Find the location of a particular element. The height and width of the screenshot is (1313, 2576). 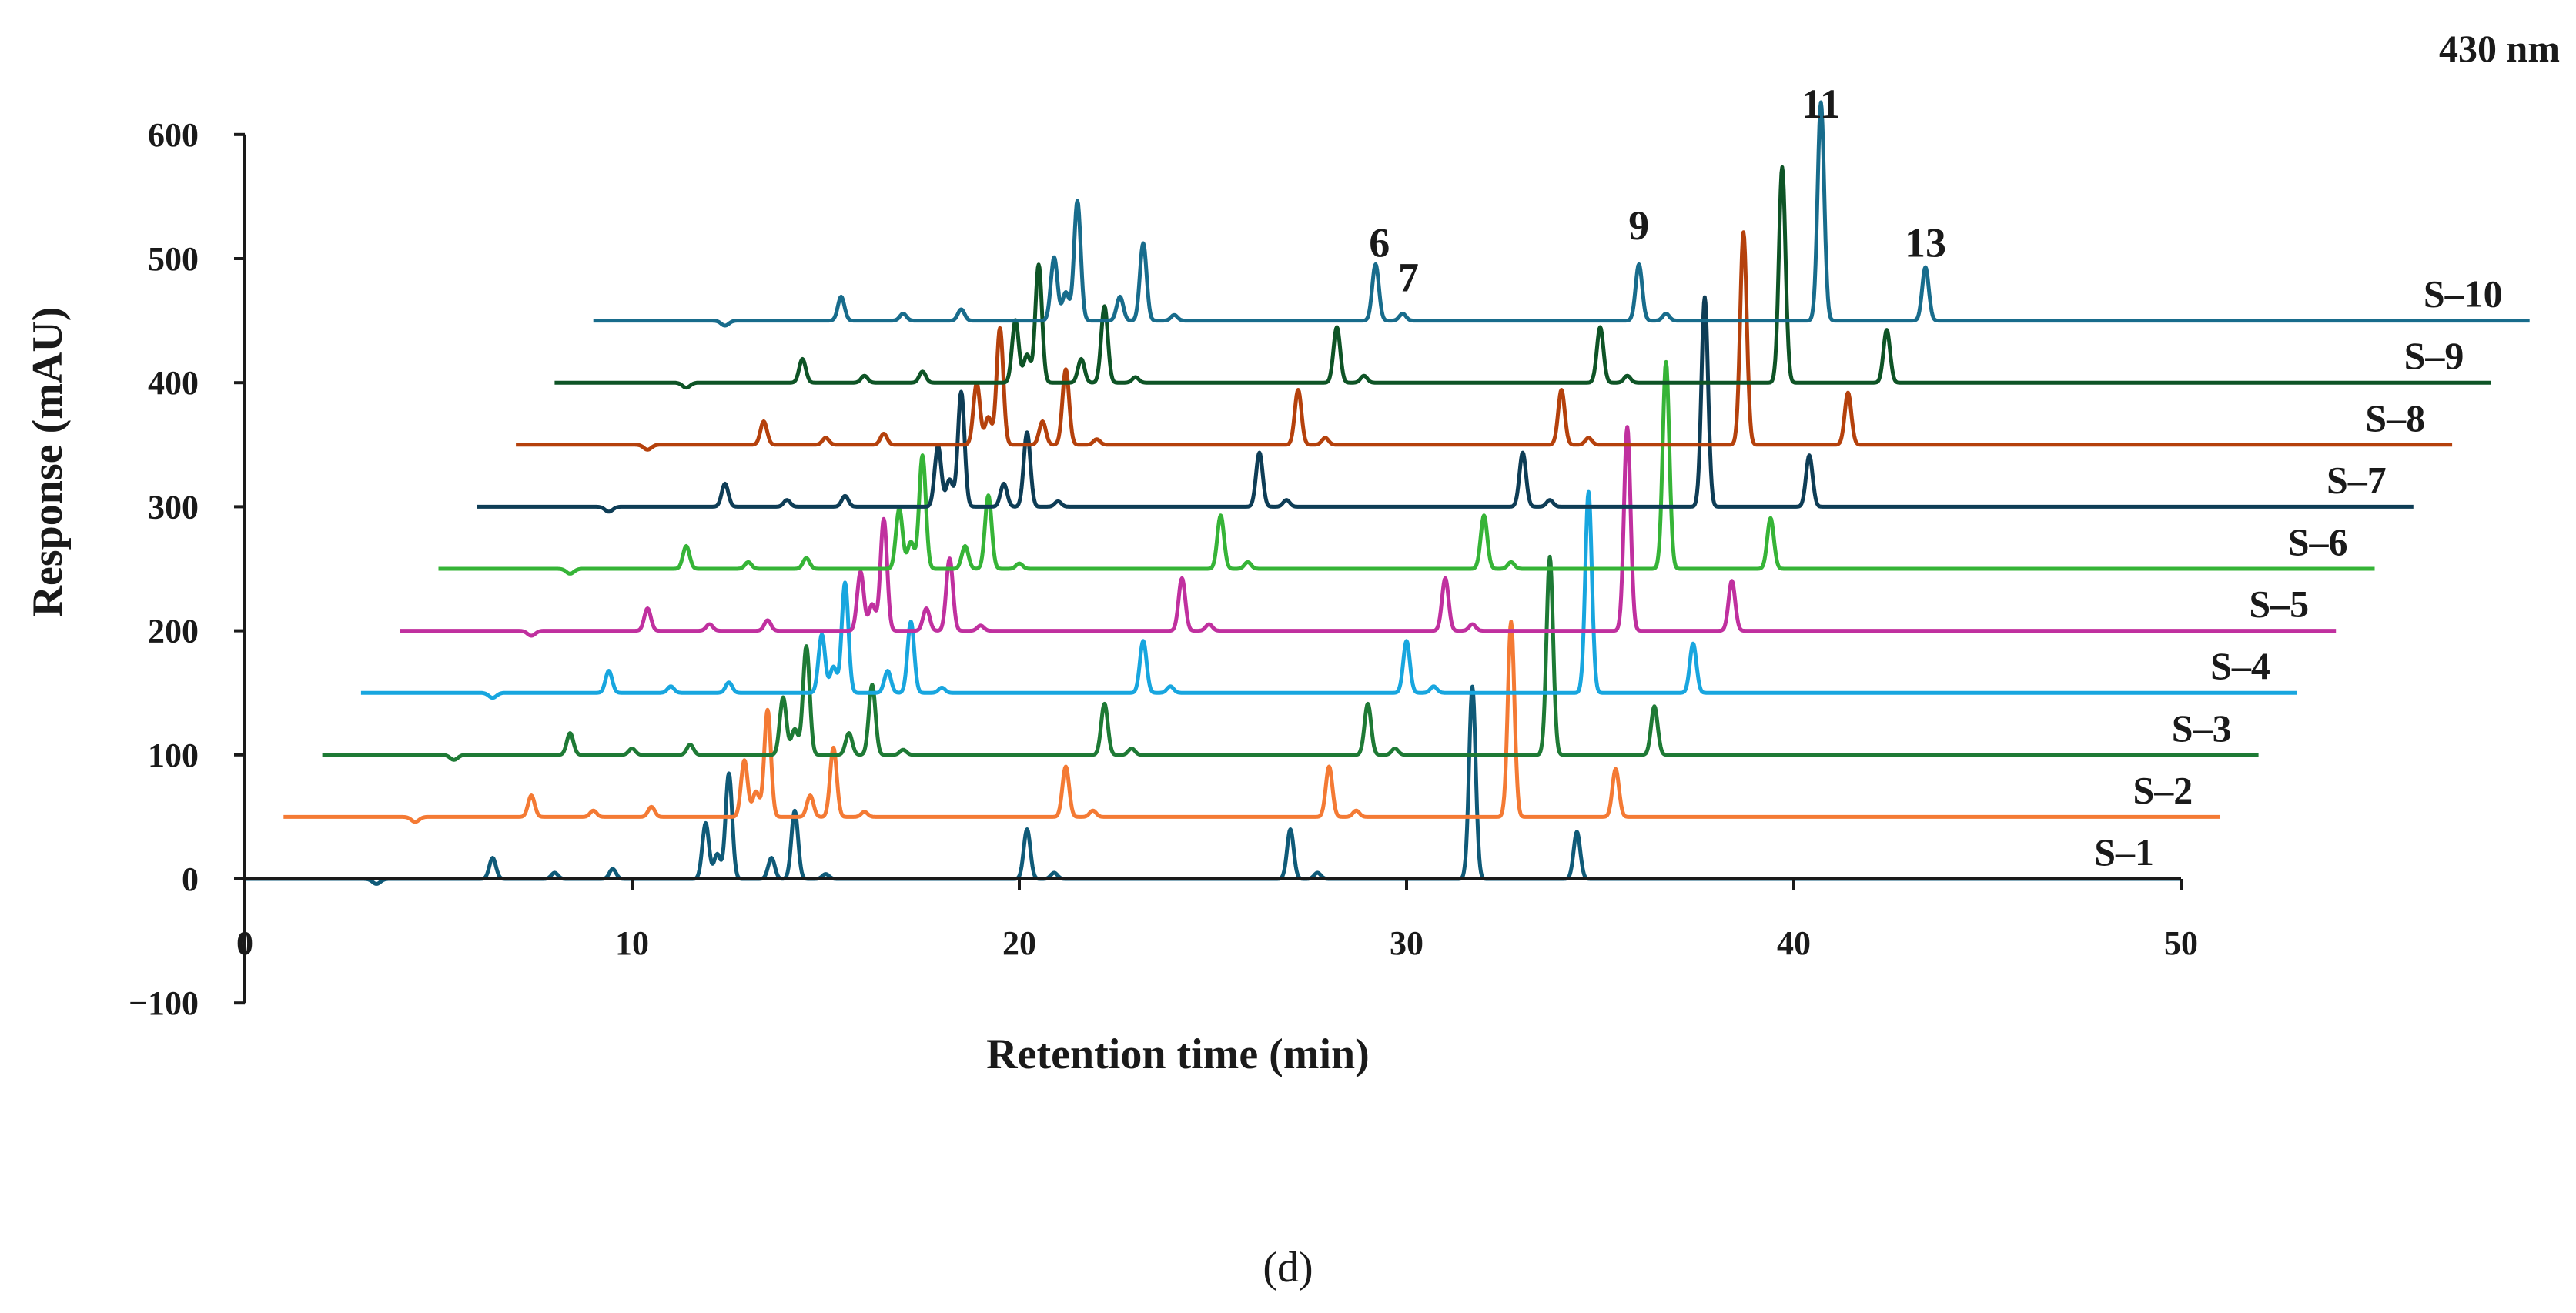

x-tick-label: 30 is located at coordinates (1406, 943).